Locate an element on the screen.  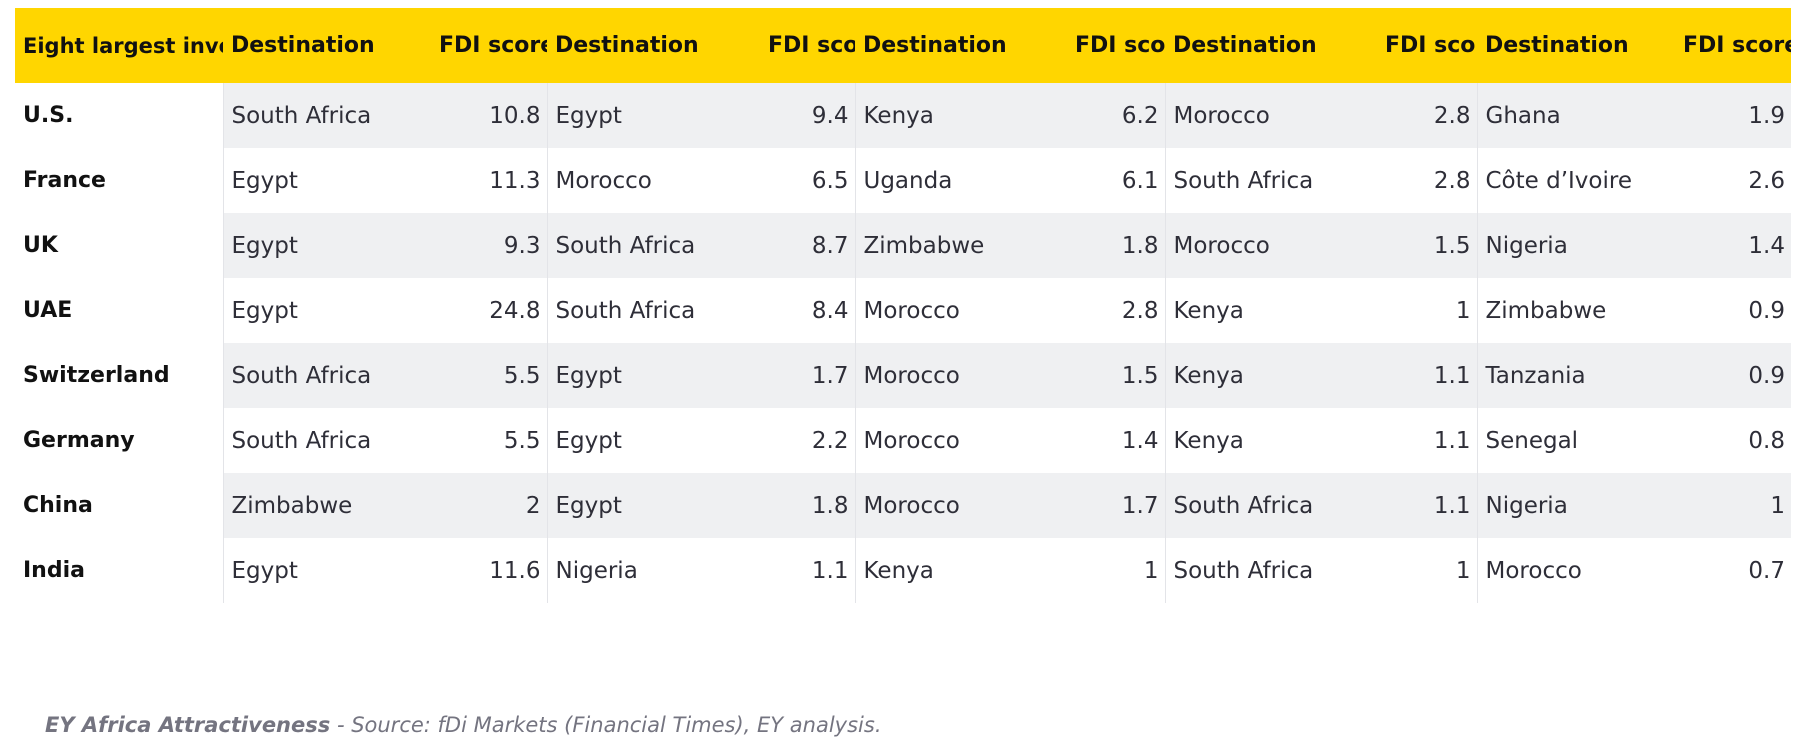
fdi-score-cell: 8.4 is located at coordinates (807, 310).